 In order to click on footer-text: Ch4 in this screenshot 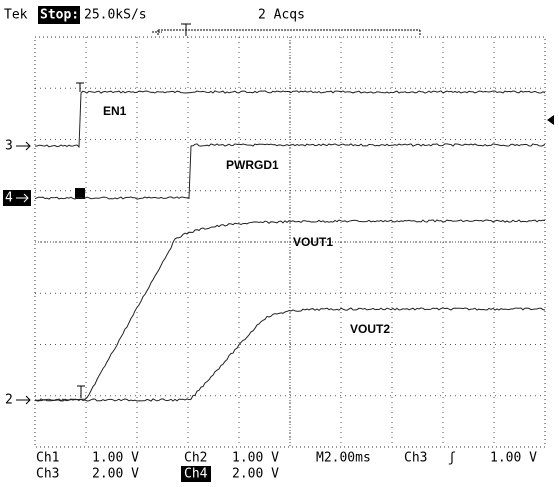, I will do `click(196, 474)`.